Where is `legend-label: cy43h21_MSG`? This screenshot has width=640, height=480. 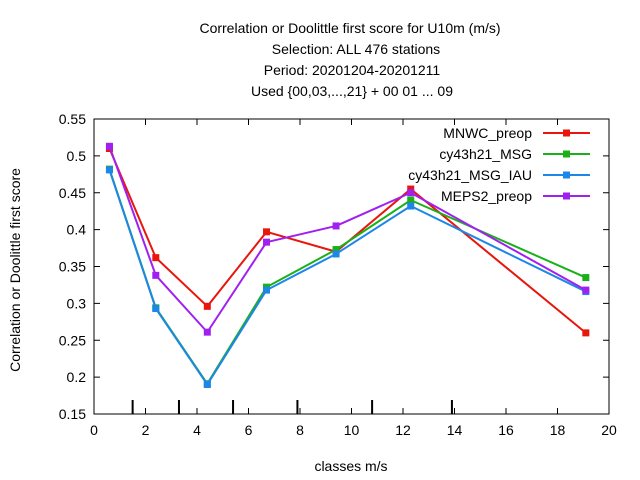 legend-label: cy43h21_MSG is located at coordinates (485, 154).